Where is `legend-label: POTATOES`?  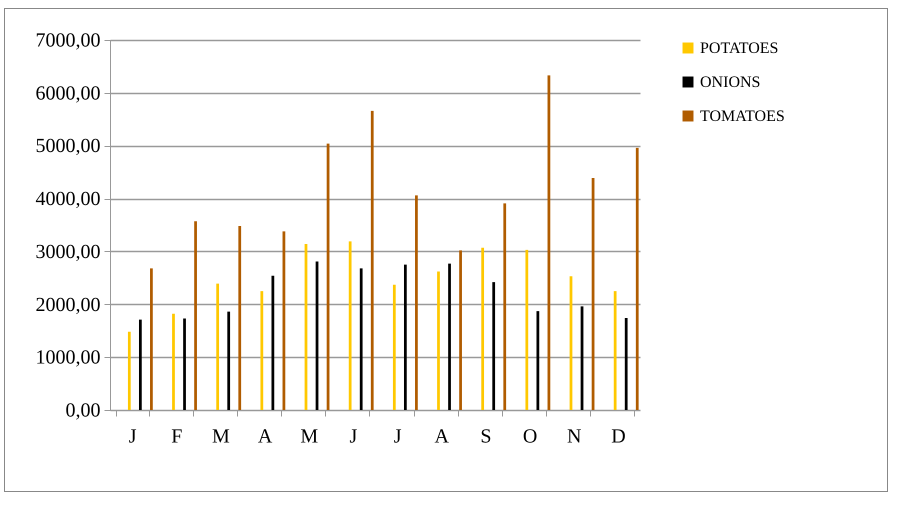 legend-label: POTATOES is located at coordinates (739, 48).